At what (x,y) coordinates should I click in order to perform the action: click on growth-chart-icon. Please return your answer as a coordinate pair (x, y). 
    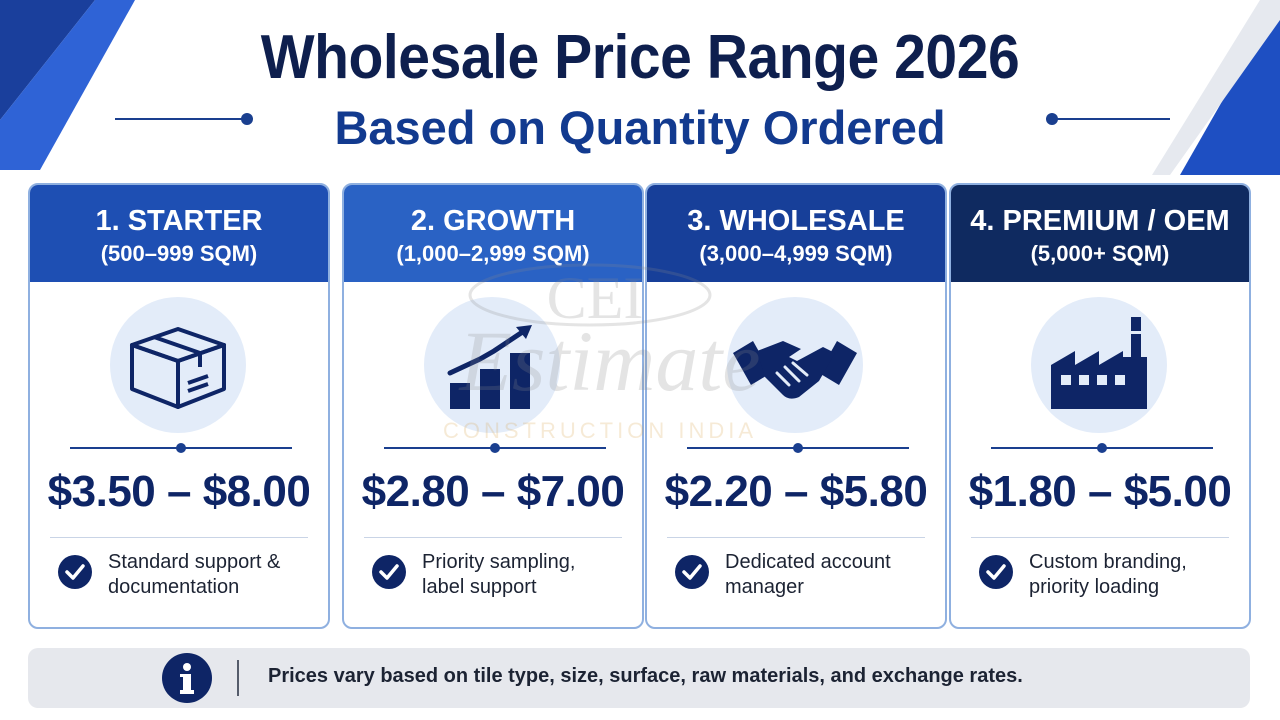
    Looking at the image, I should click on (492, 365).